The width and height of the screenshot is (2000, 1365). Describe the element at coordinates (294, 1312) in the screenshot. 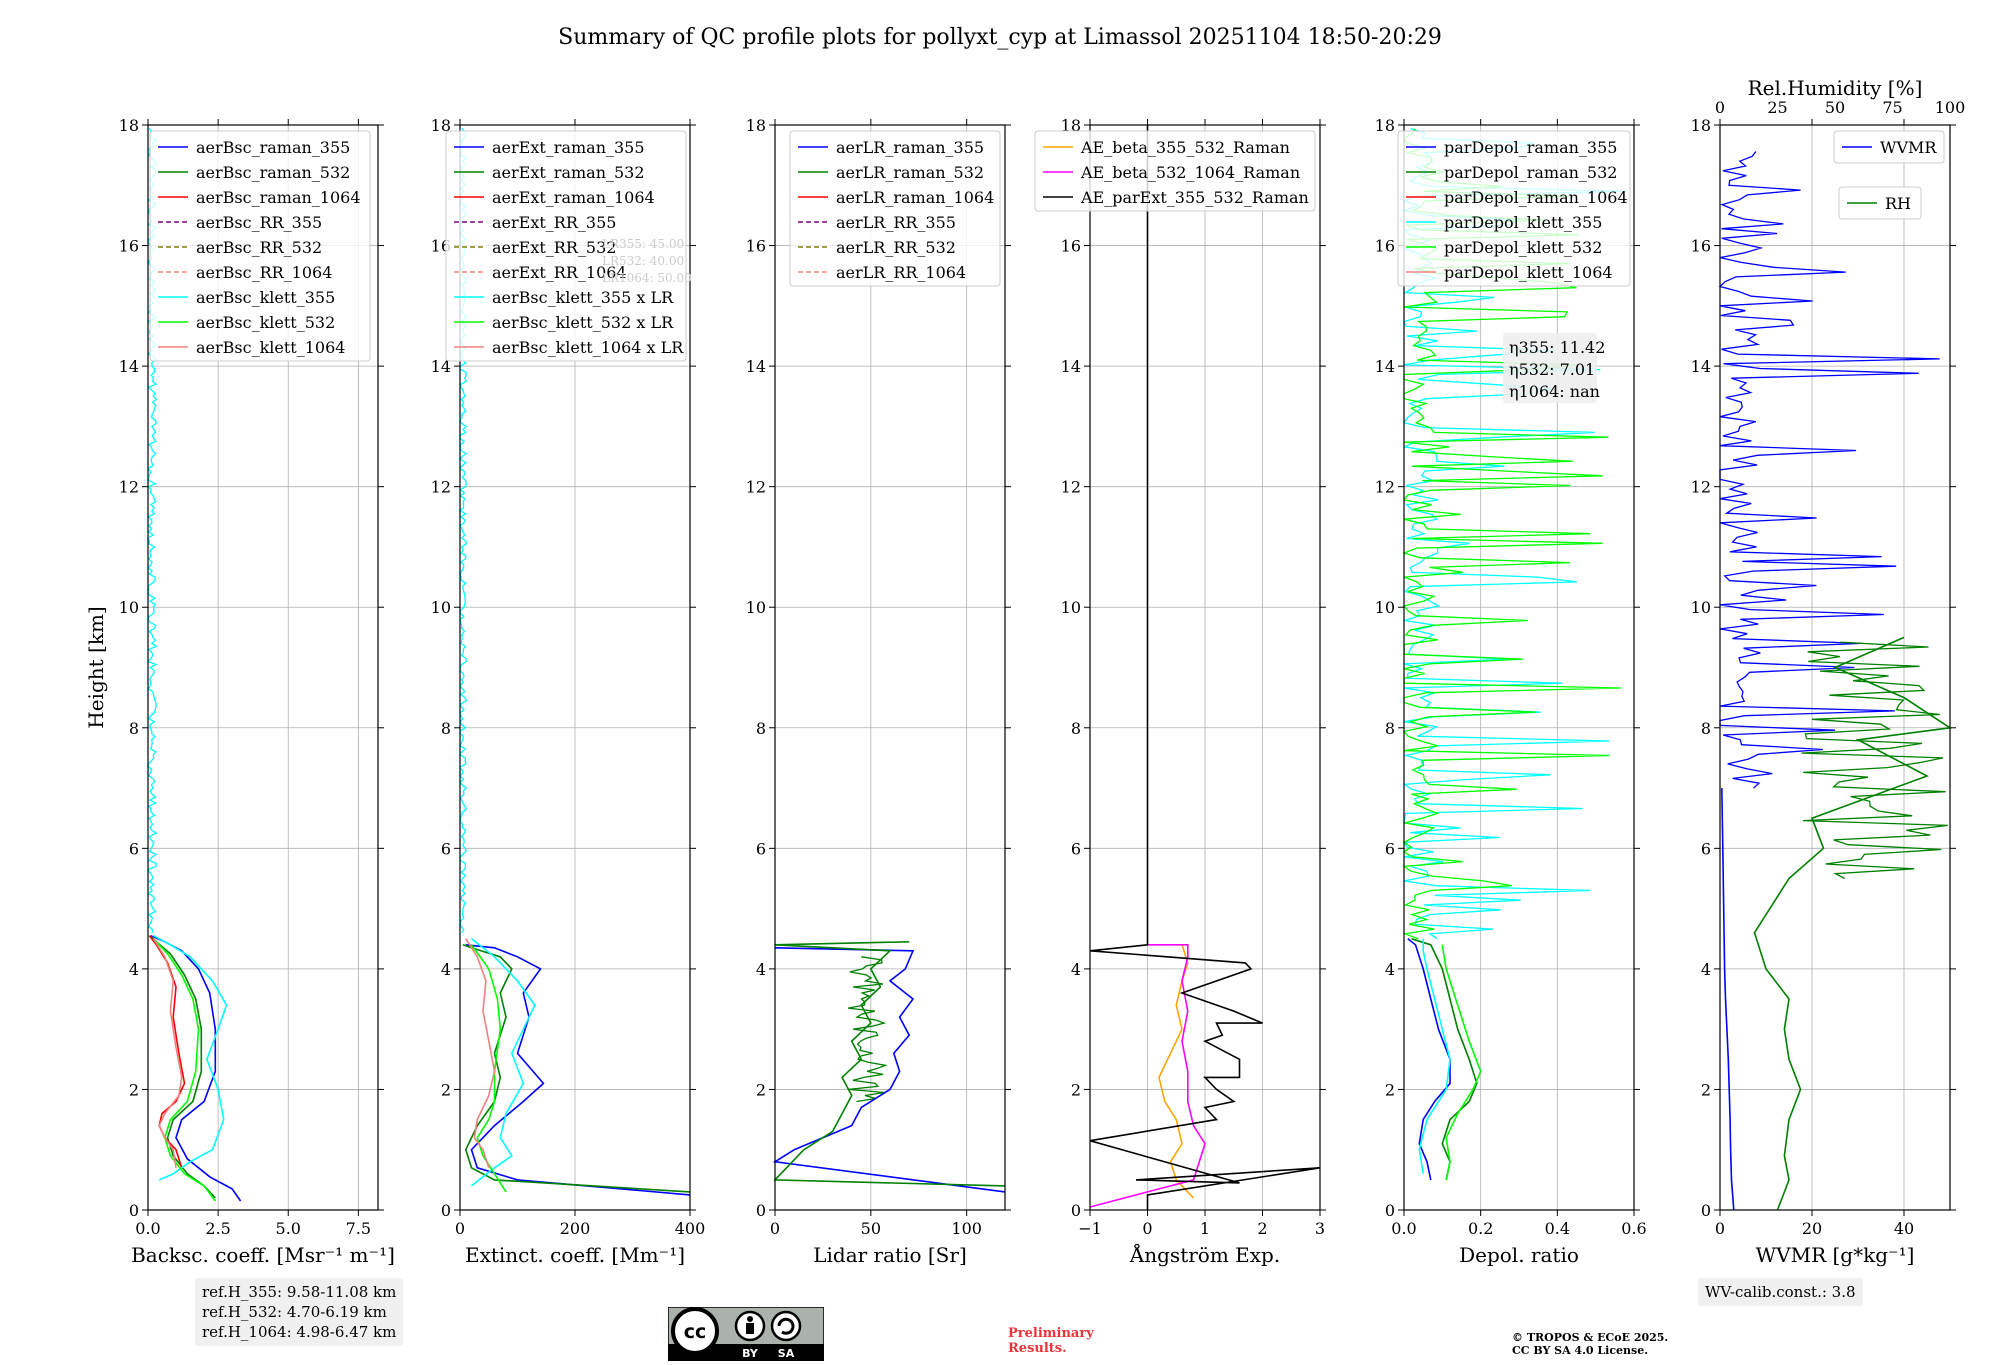

I see `ref-height-532: ref.H_532: 4.70-6.19 km` at that location.